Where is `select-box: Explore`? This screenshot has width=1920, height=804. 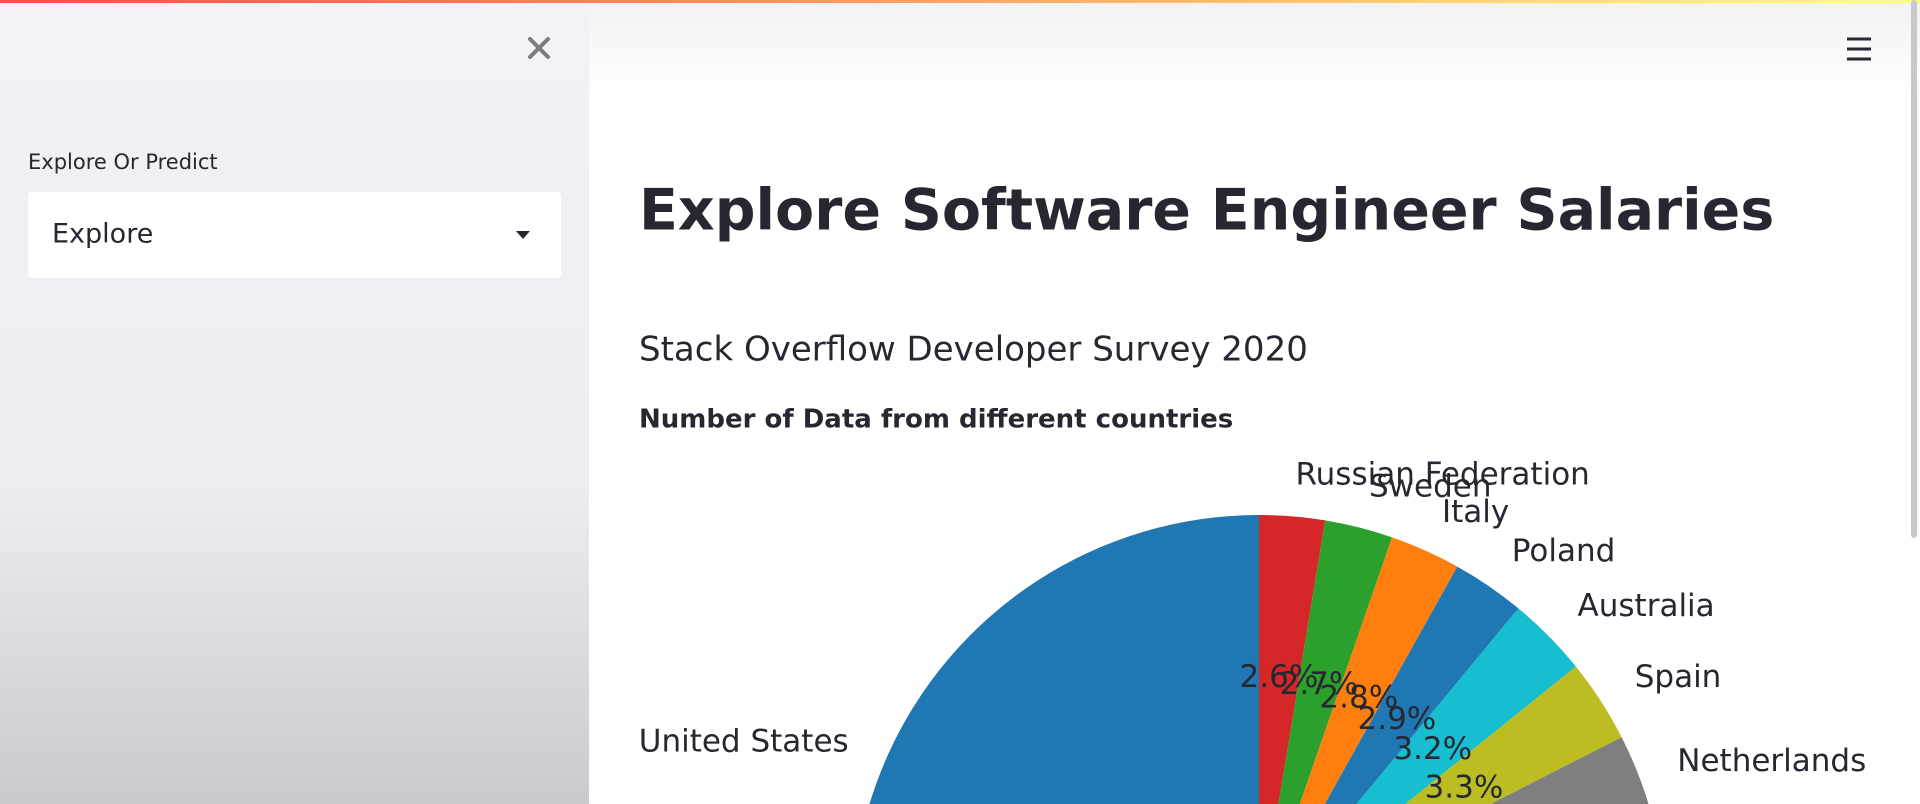 select-box: Explore is located at coordinates (294, 235).